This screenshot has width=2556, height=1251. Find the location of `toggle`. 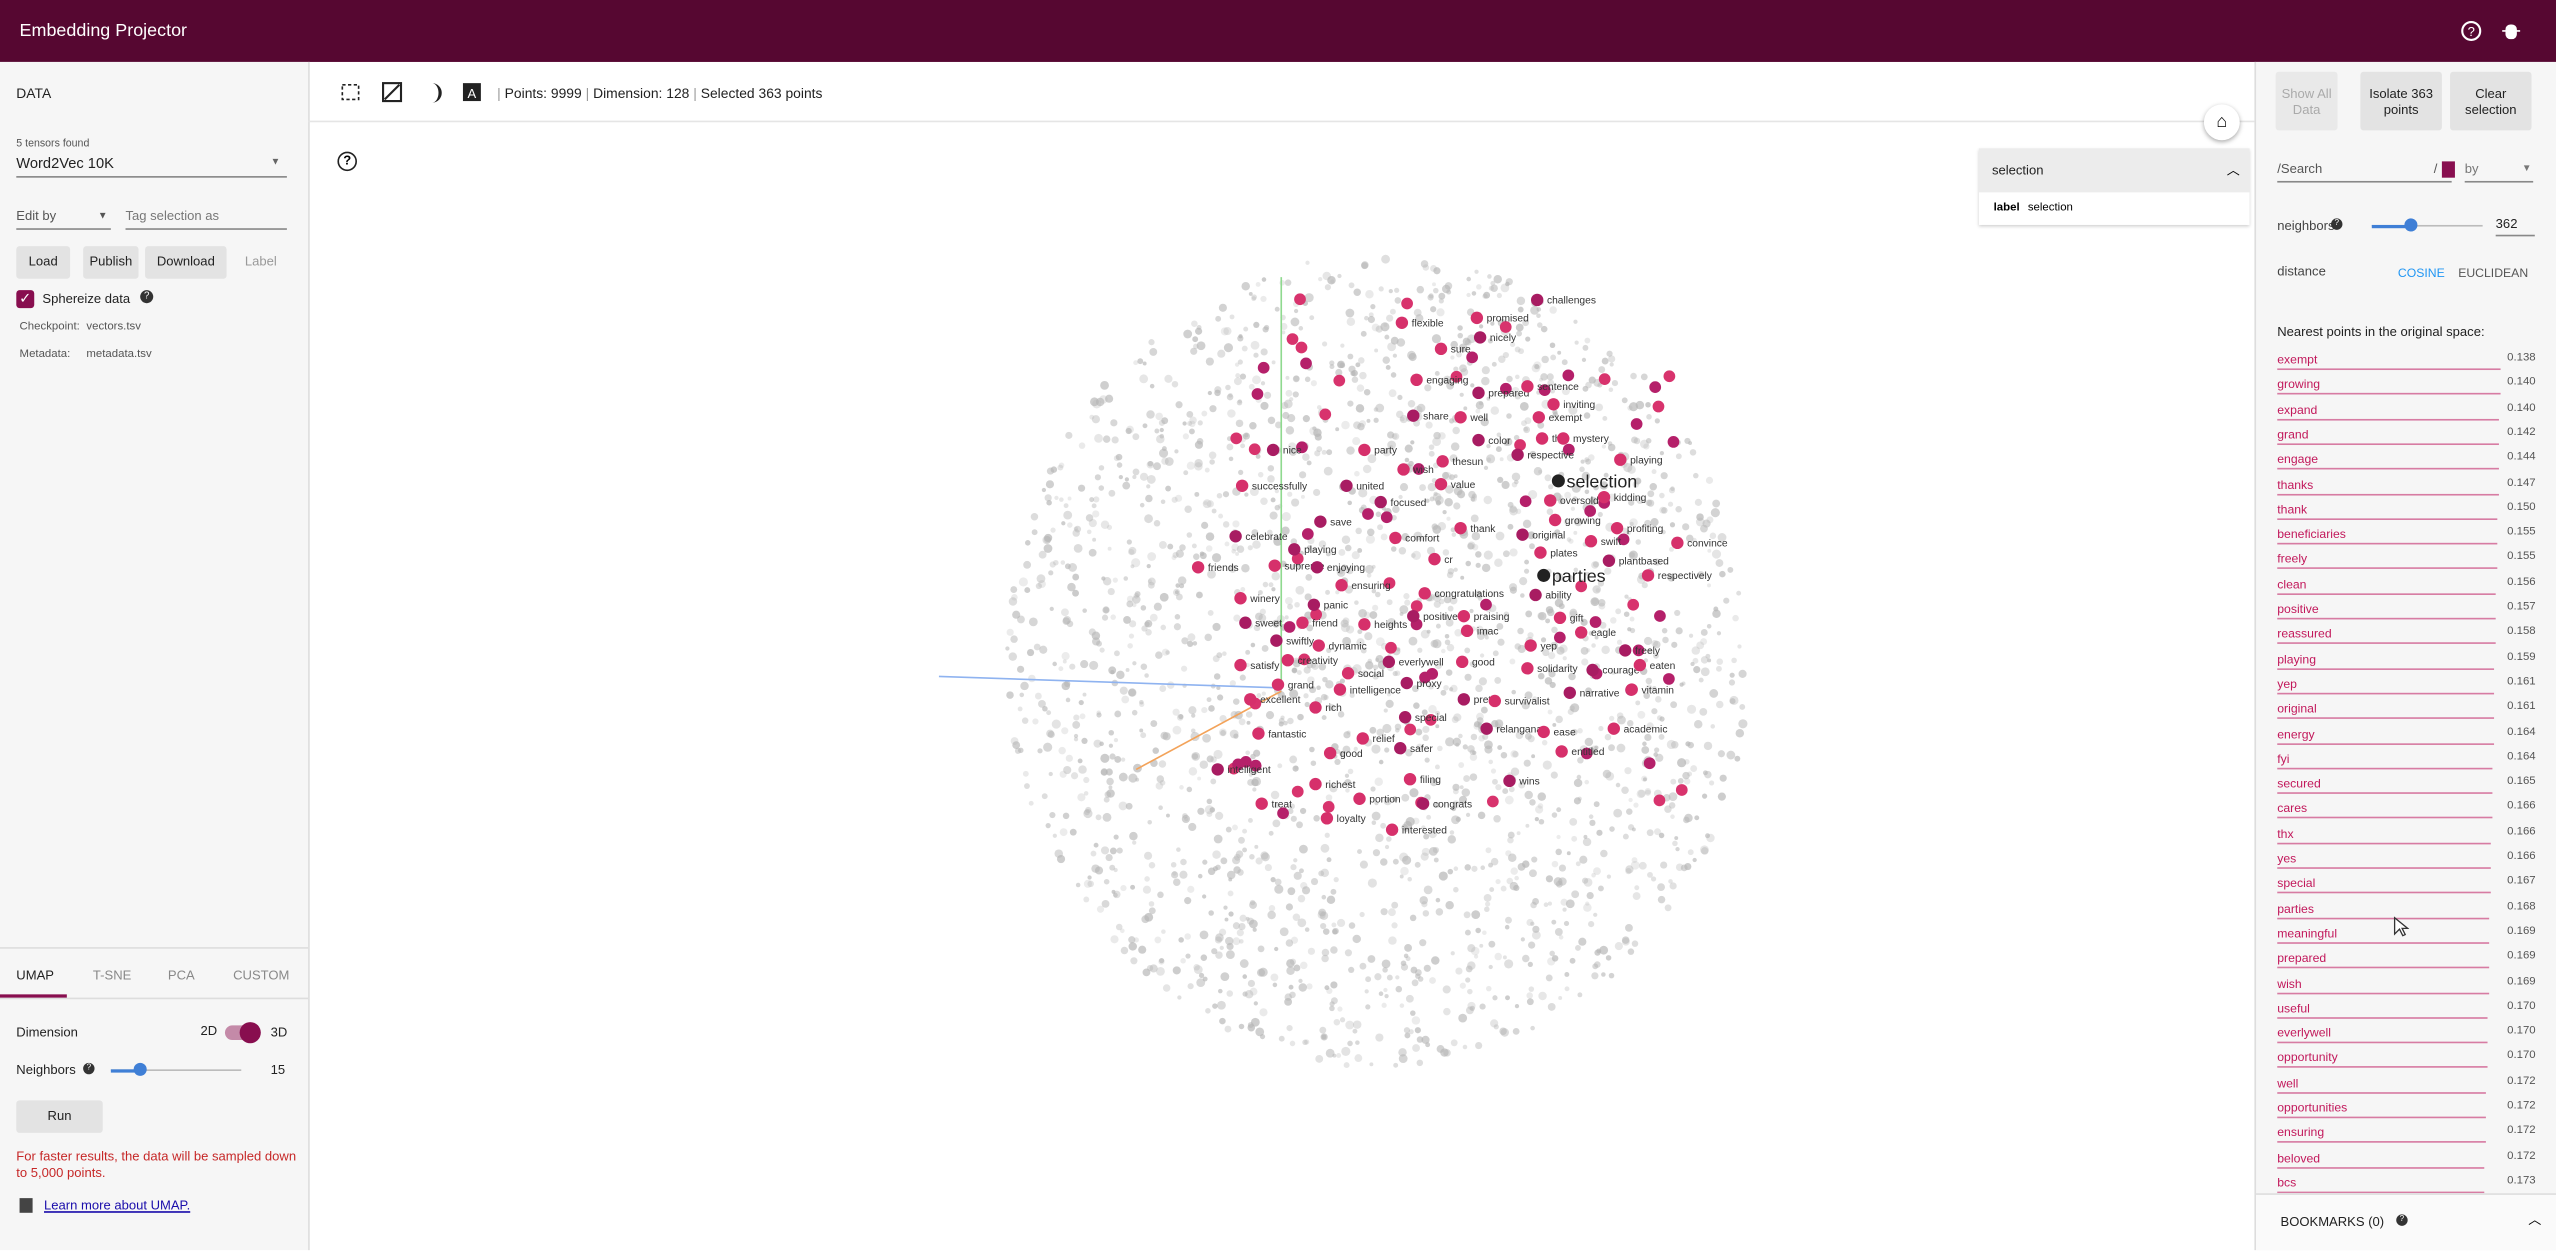

toggle is located at coordinates (242, 1033).